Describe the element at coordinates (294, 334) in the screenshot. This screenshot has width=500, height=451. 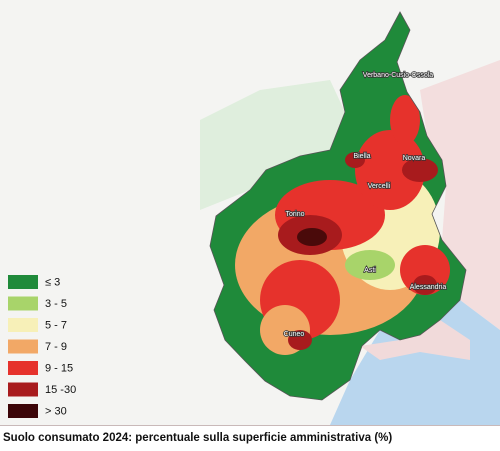
I see `city-label: Cuneo` at that location.